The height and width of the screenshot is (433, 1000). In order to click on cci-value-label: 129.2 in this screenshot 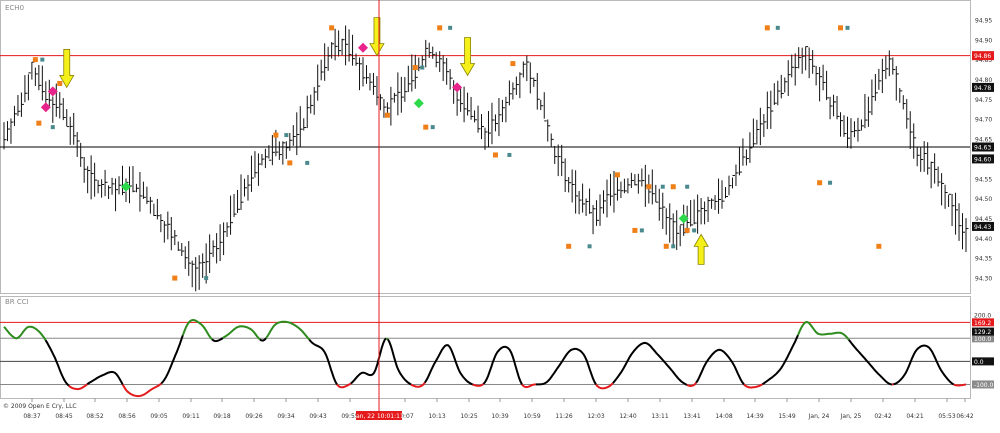, I will do `click(982, 332)`.